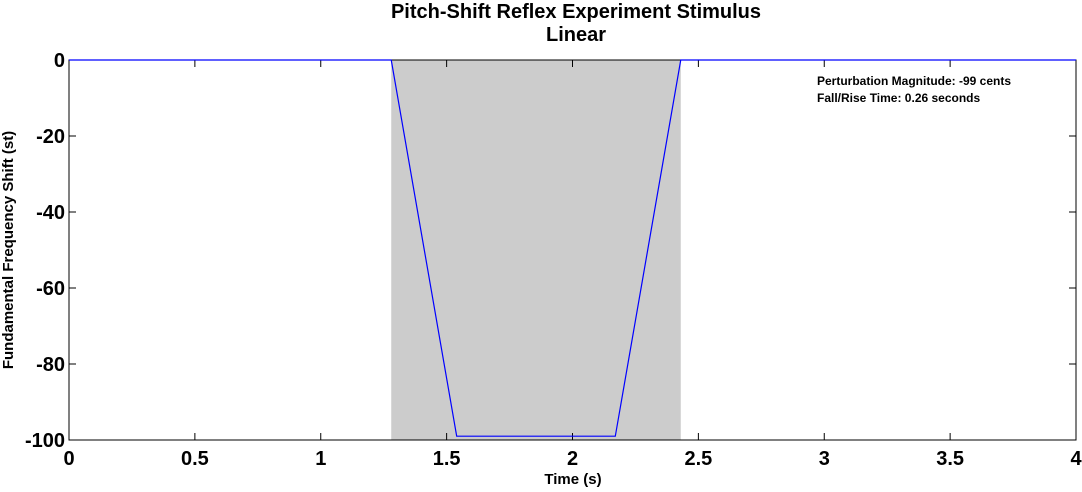 The width and height of the screenshot is (1082, 492). I want to click on x-tick-label: 2, so click(572, 459).